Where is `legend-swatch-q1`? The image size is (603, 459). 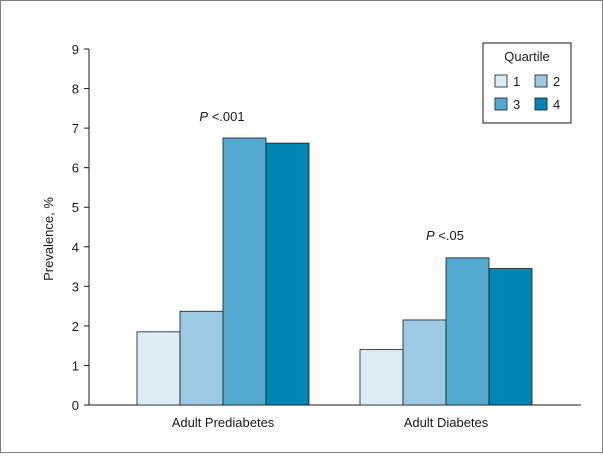
legend-swatch-q1 is located at coordinates (501, 81).